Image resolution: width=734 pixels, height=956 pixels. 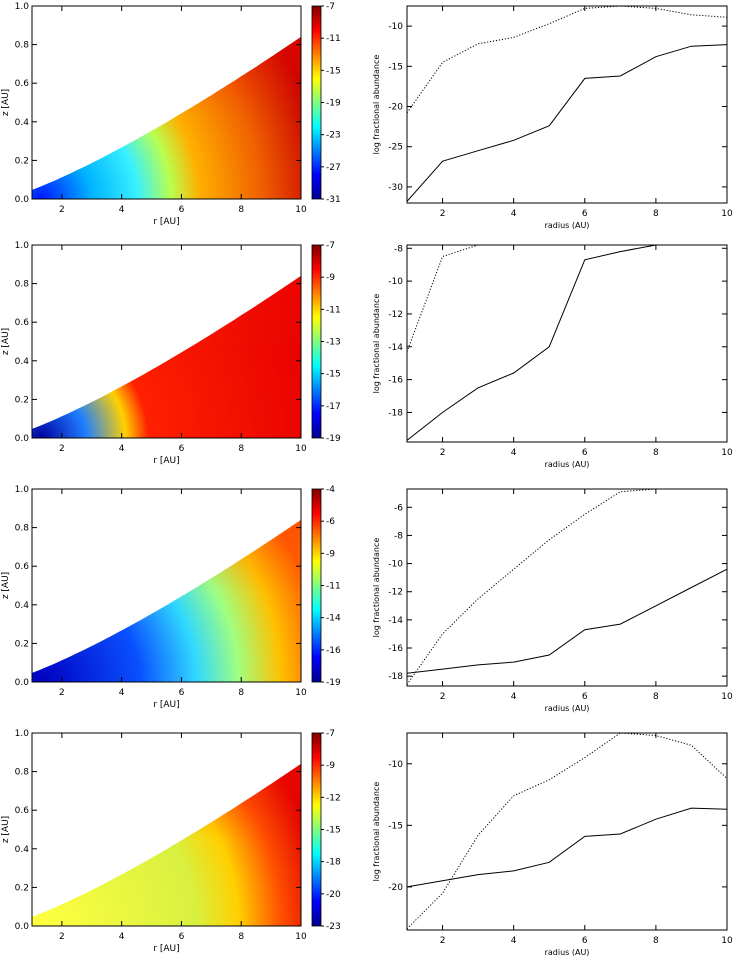 What do you see at coordinates (395, 315) in the screenshot?
I see `y-tick-label: -12` at bounding box center [395, 315].